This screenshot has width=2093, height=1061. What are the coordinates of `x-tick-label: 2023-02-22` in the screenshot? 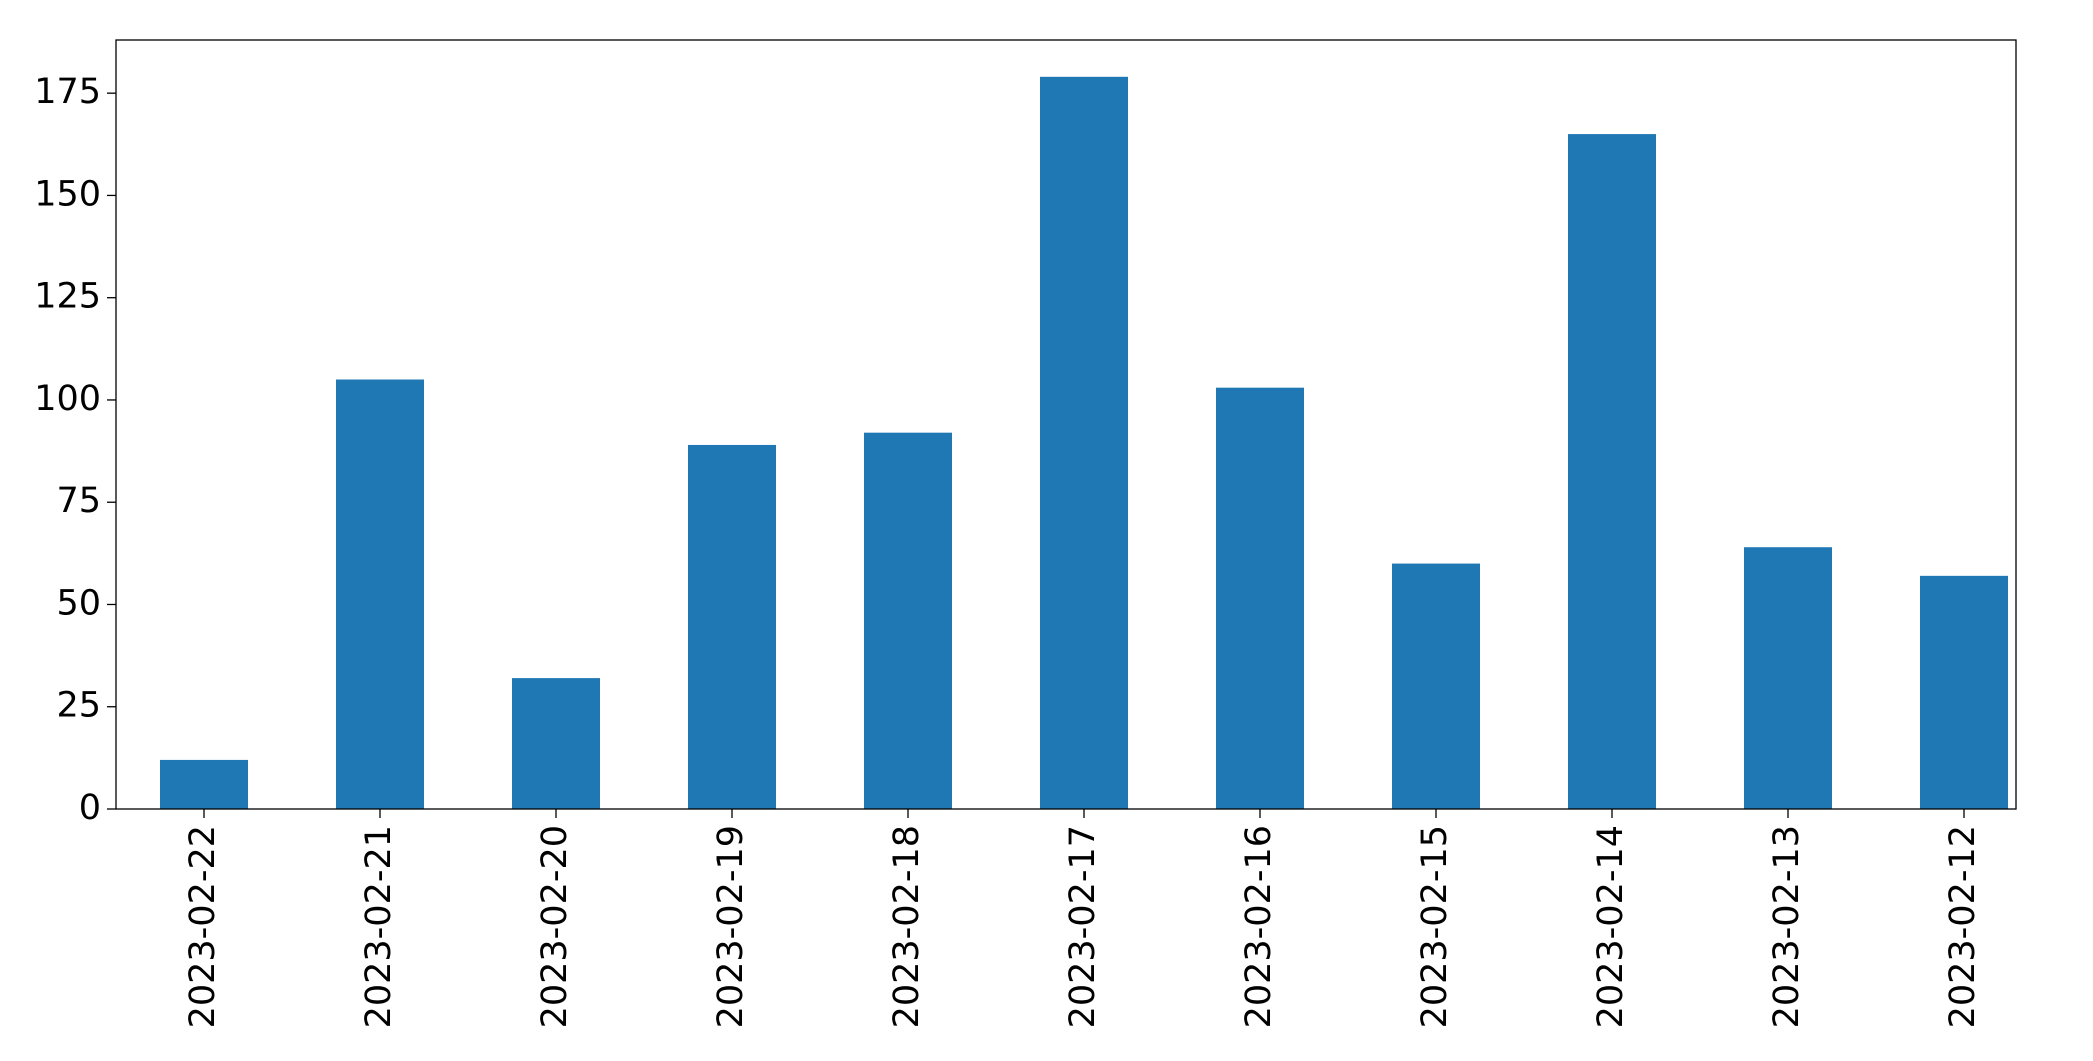 It's located at (203, 926).